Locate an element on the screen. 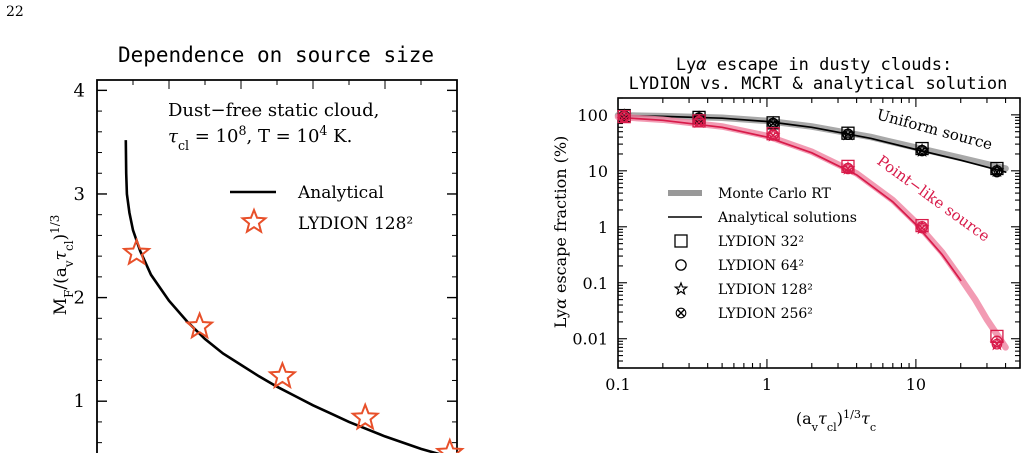 This screenshot has width=1029, height=453. analytical-curve is located at coordinates (812, 143).